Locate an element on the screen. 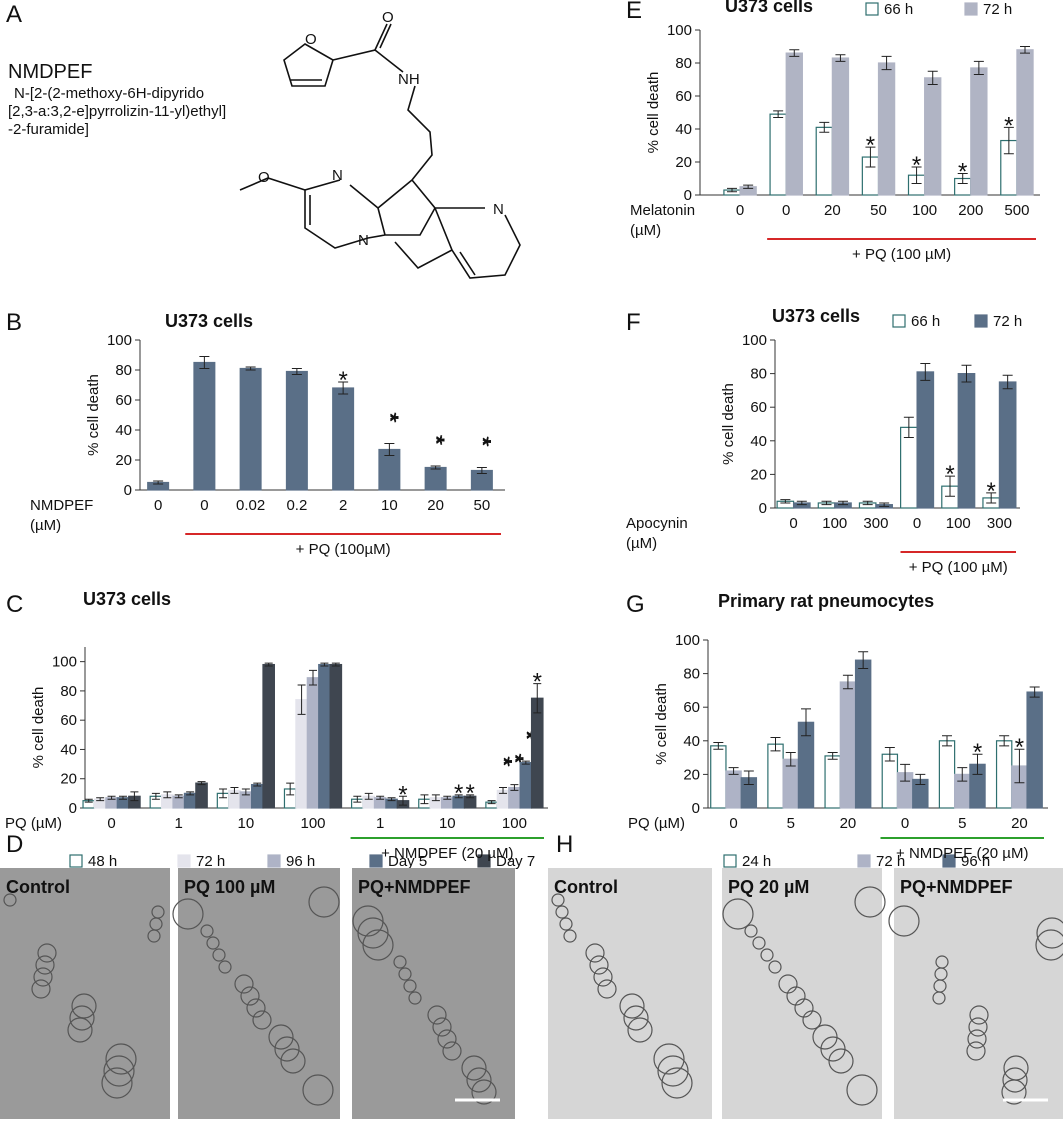  atom-label: N is located at coordinates (498, 209).